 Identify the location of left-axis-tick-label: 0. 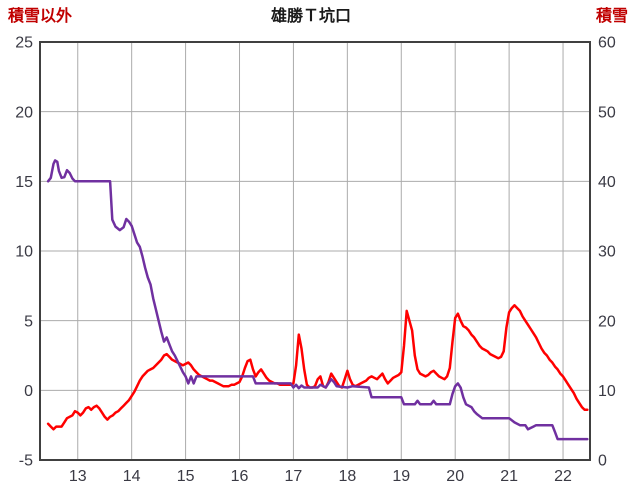
(28, 391).